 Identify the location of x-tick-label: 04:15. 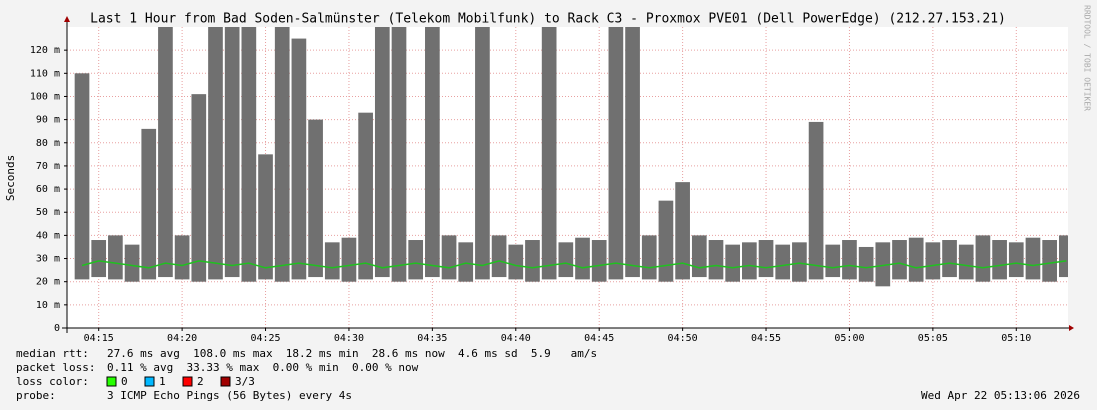
(99, 338).